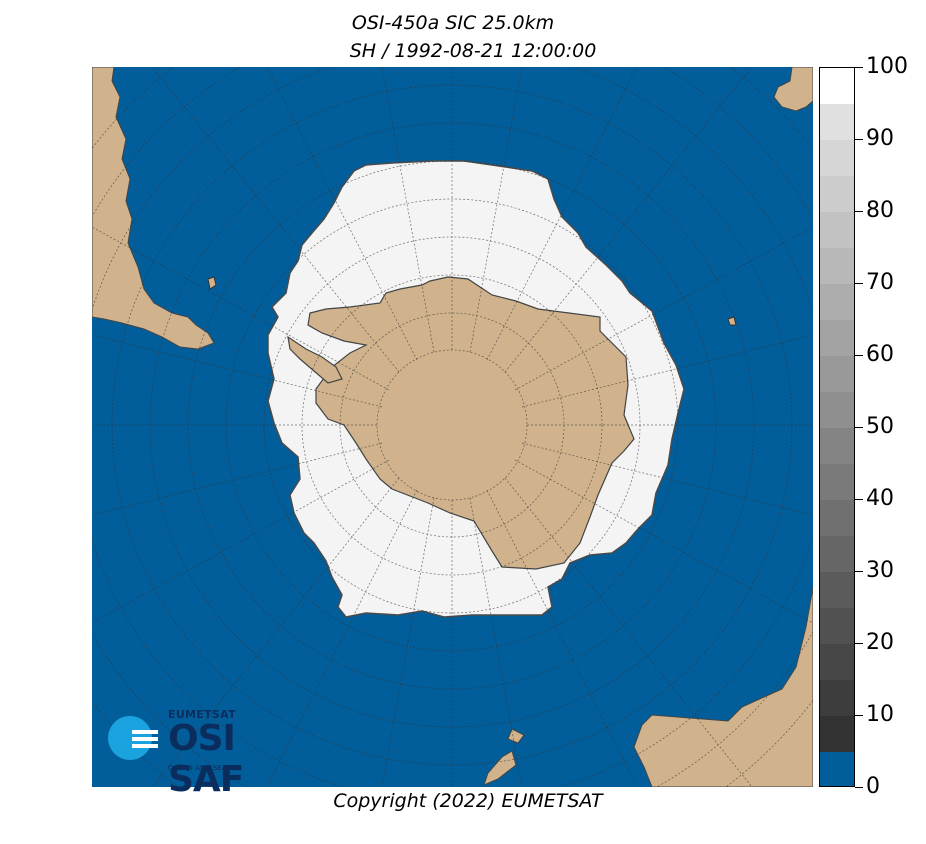  What do you see at coordinates (873, 786) in the screenshot?
I see `colorbar-tick-label: 0` at bounding box center [873, 786].